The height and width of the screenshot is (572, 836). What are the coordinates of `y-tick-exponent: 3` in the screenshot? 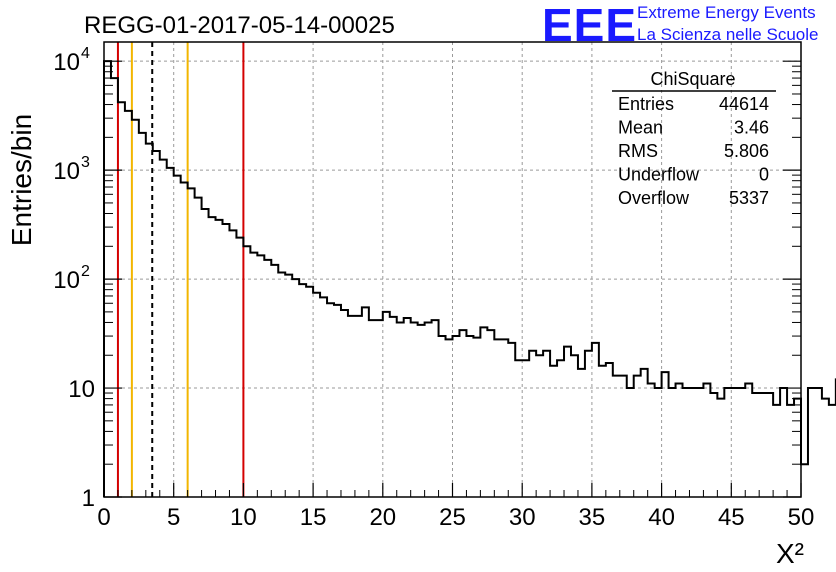 It's located at (85, 162).